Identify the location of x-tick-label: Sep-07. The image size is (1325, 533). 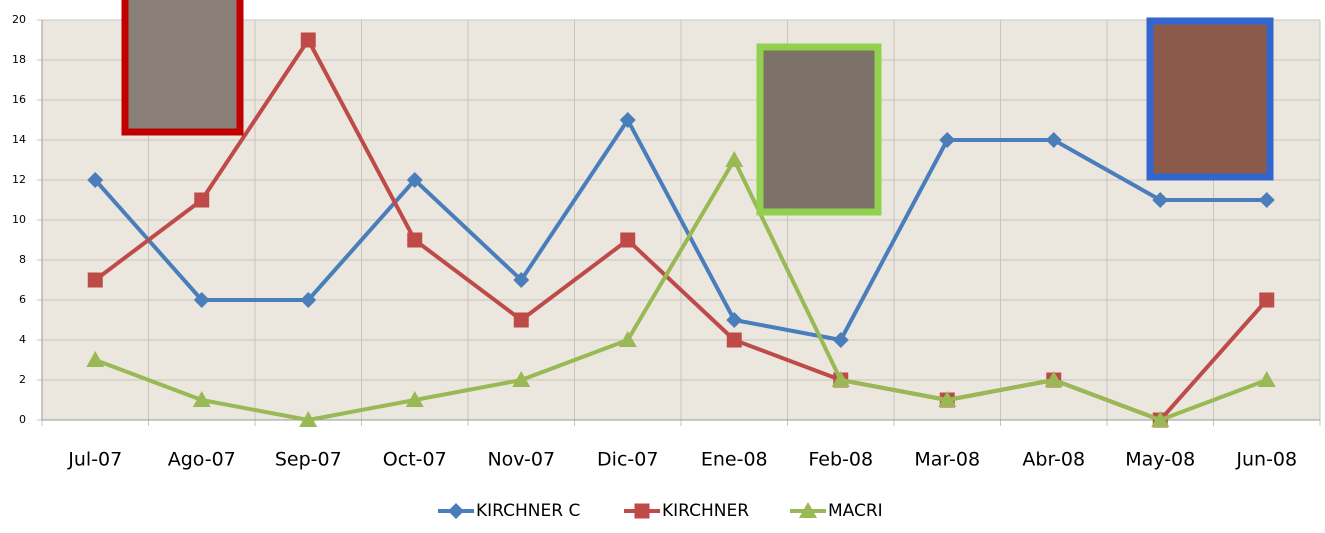
(308, 460).